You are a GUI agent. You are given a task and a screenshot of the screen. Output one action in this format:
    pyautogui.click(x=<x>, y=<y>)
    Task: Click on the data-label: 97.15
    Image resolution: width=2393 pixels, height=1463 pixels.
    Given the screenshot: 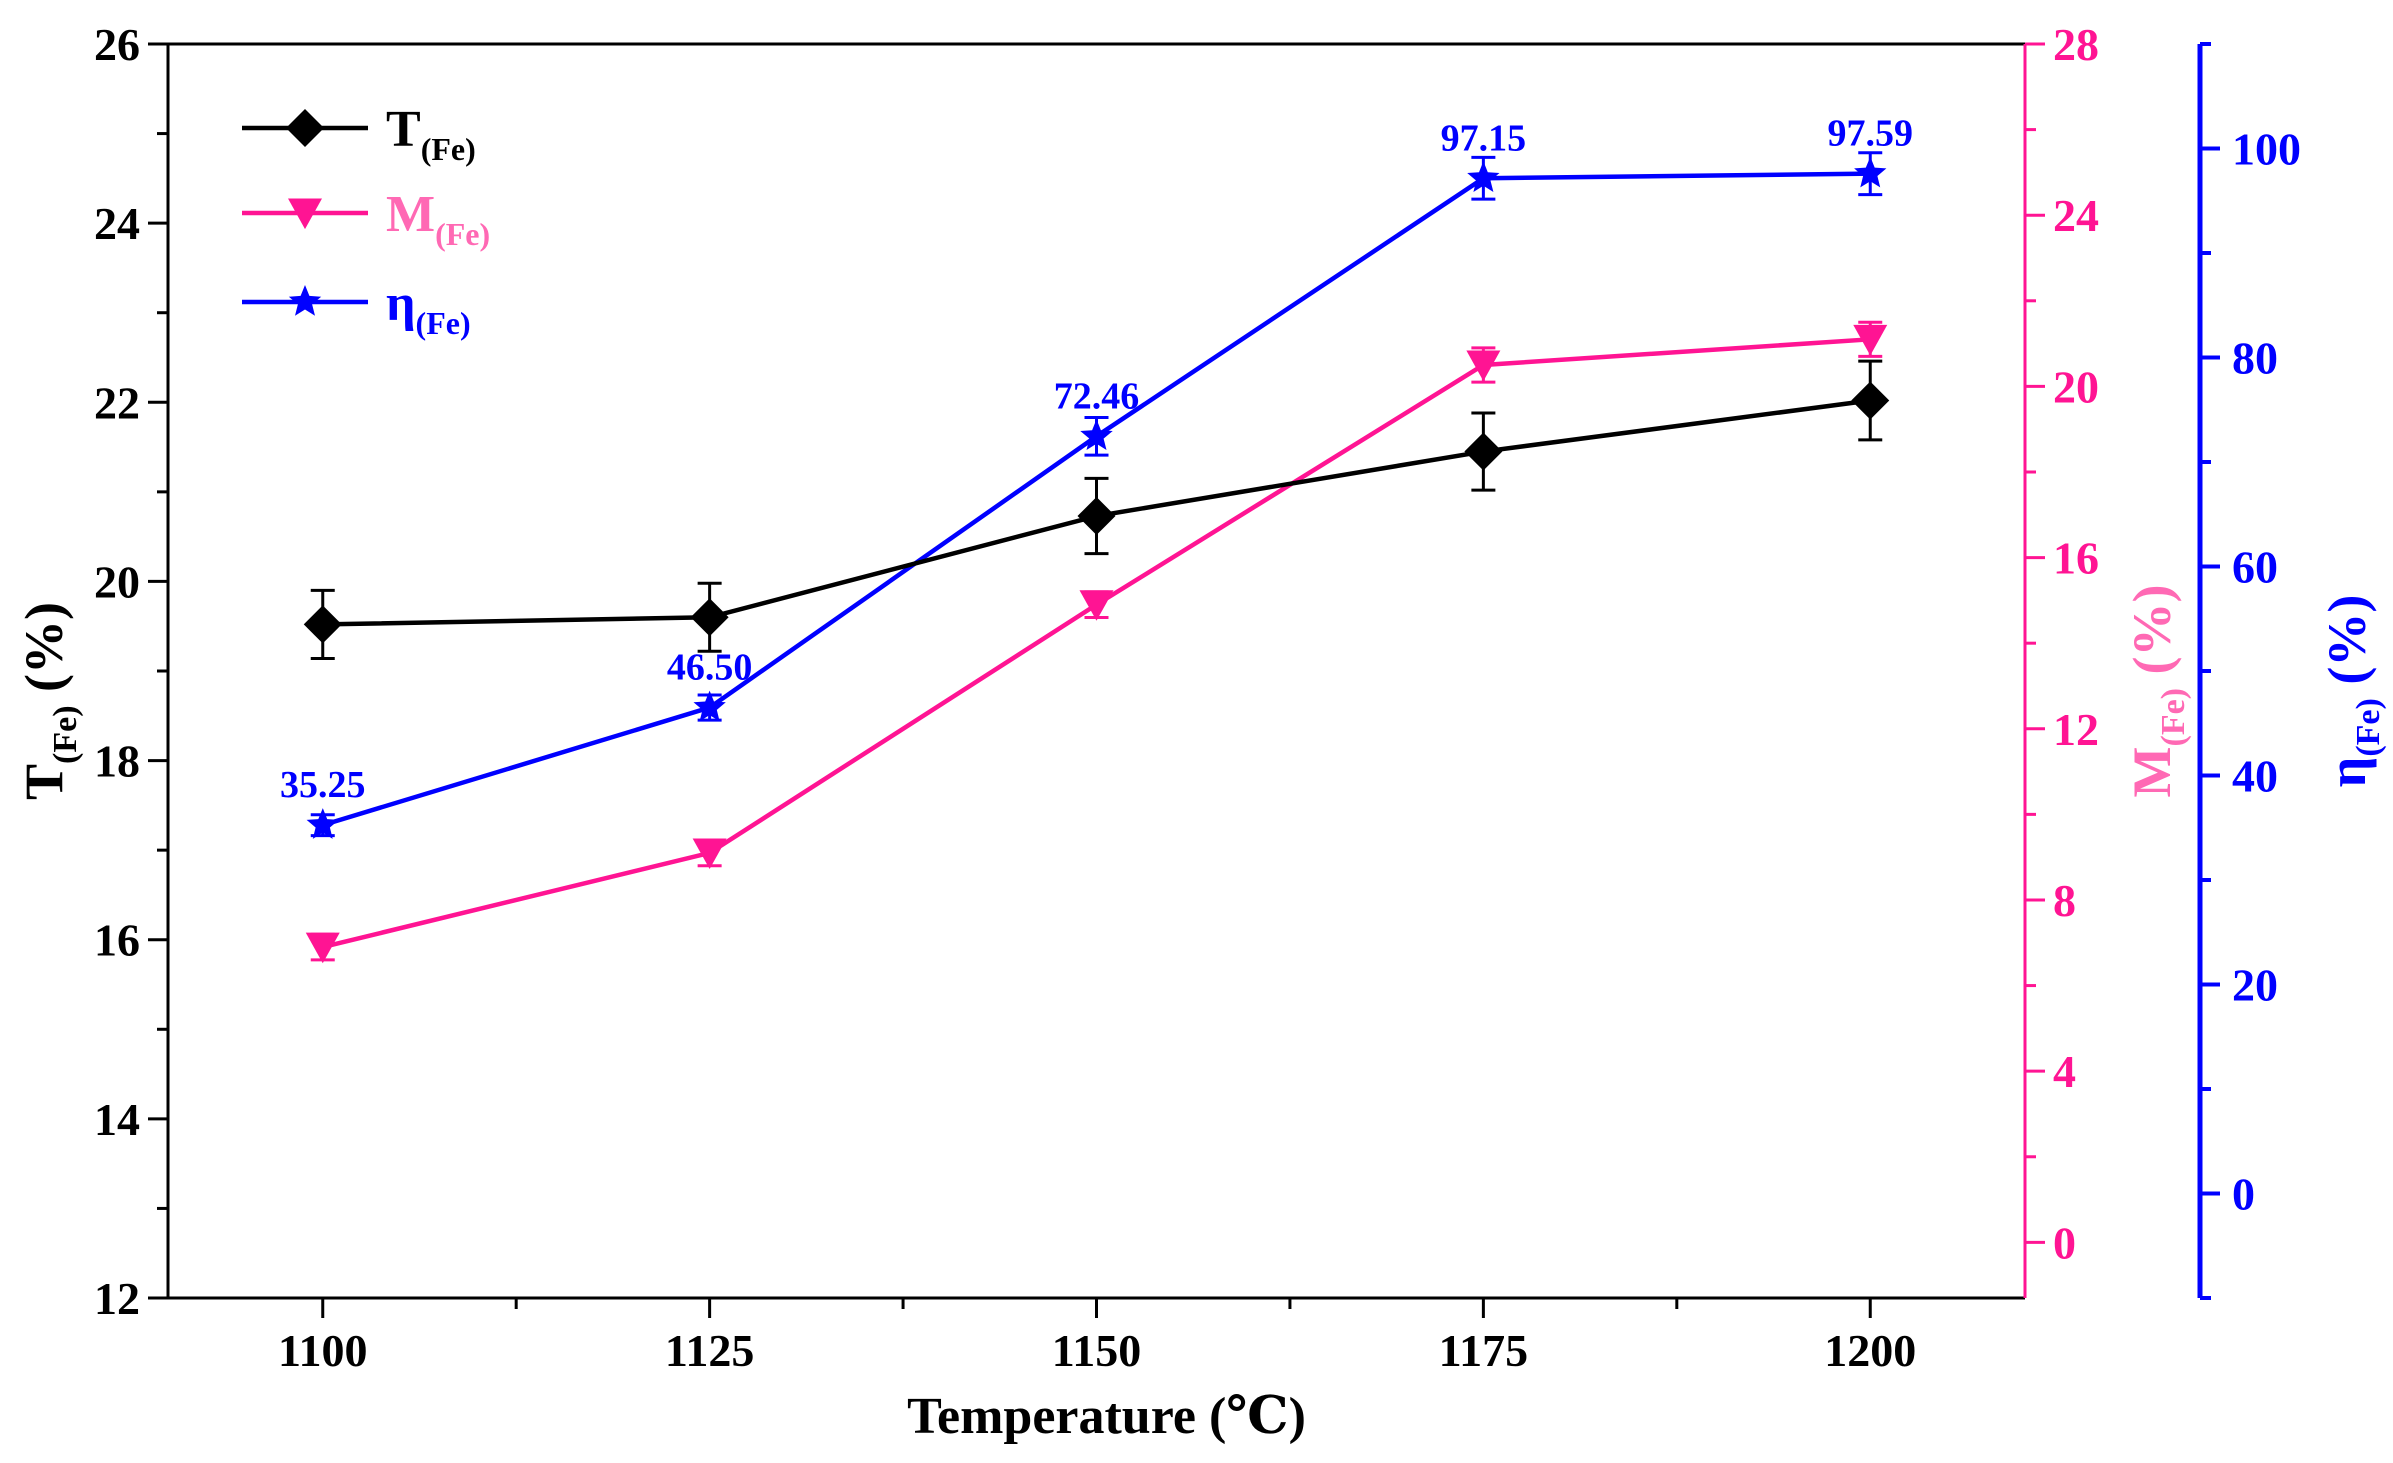 What is the action you would take?
    pyautogui.click(x=1484, y=138)
    